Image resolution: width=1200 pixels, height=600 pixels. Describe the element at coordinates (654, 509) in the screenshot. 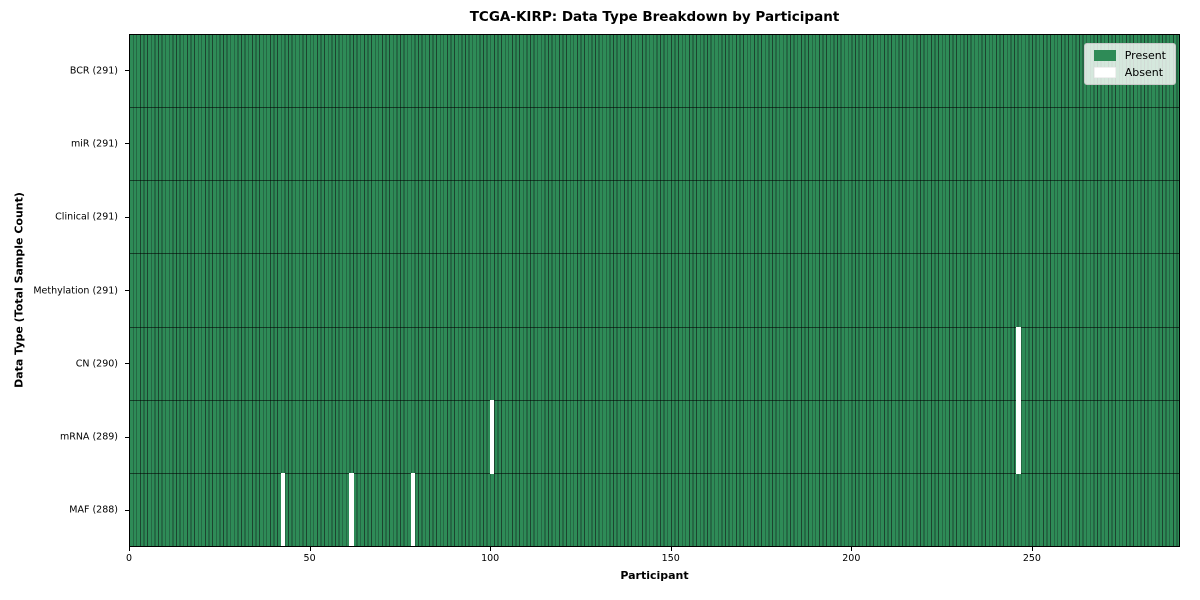

I see `heatmap-row-maf` at that location.